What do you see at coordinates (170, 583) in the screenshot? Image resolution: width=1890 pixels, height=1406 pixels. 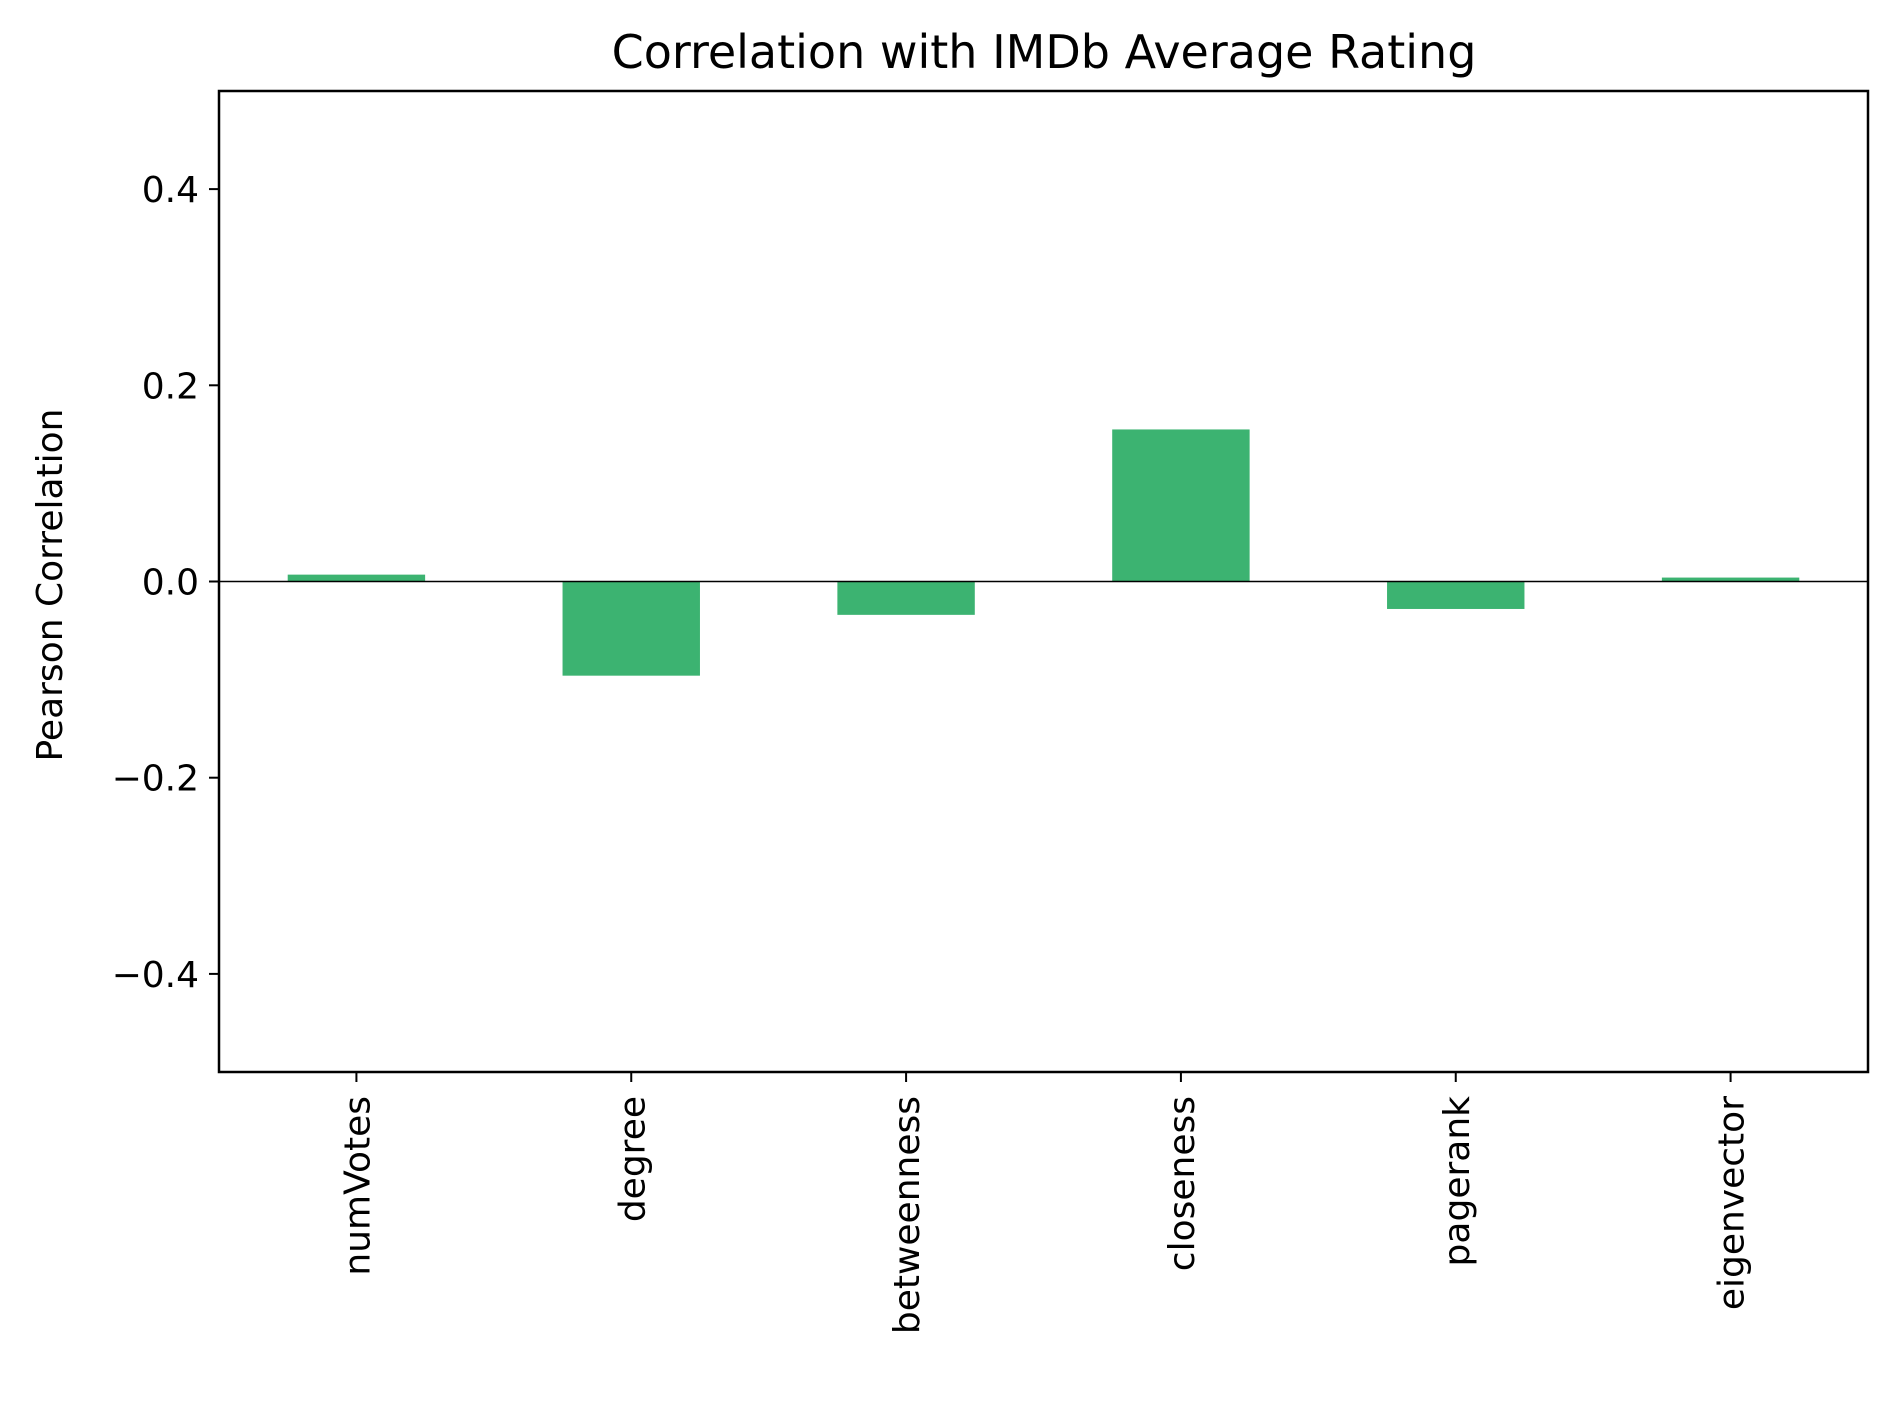 I see `y-tick-label: 0.0` at bounding box center [170, 583].